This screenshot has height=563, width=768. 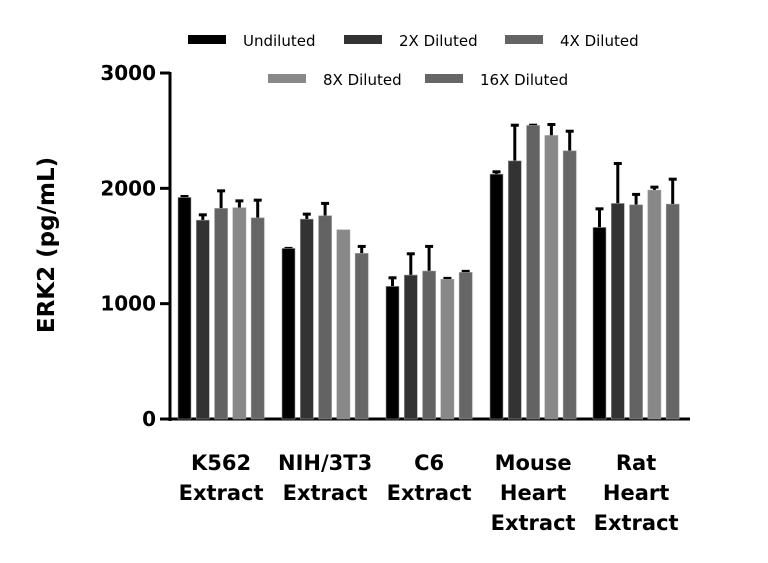 I want to click on category-label-line: Mouse, so click(x=533, y=463).